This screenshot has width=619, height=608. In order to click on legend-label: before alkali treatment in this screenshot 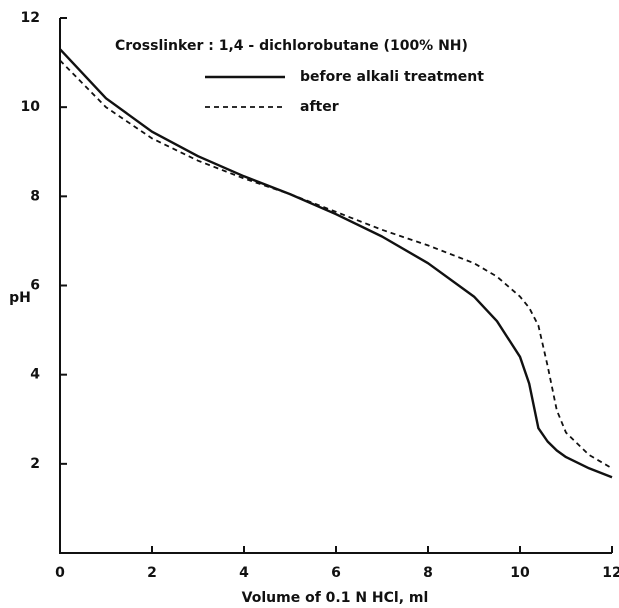, I will do `click(392, 77)`.